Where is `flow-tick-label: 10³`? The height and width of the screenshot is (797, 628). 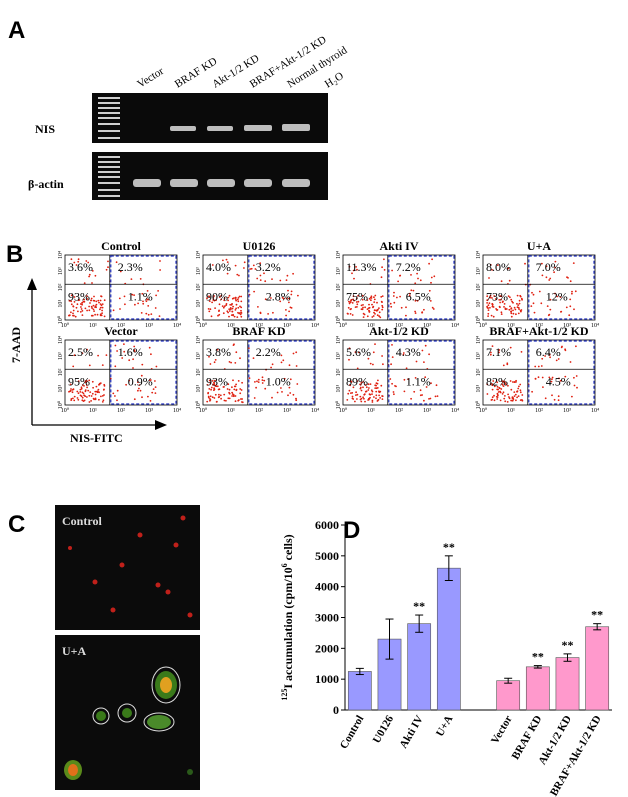 flow-tick-label: 10³ is located at coordinates (199, 271).